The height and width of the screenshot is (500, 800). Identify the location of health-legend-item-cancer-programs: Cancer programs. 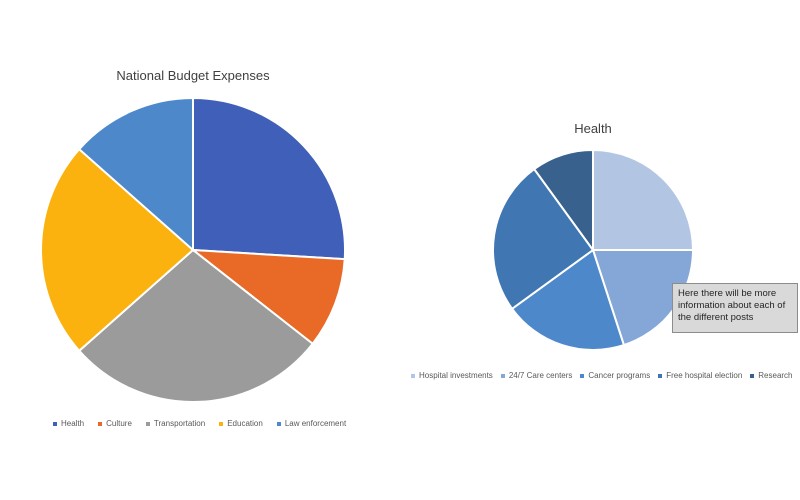
(615, 375).